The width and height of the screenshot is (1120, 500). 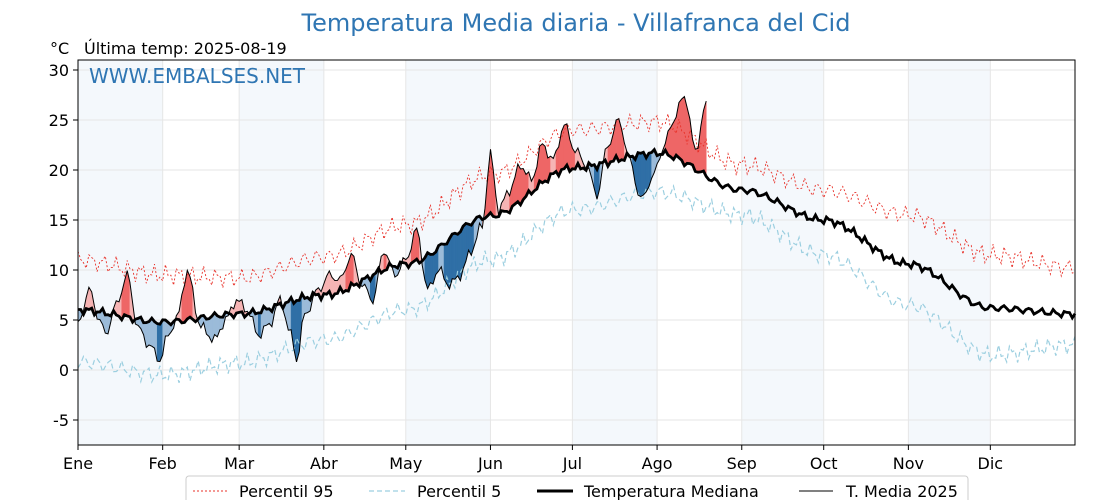 What do you see at coordinates (59, 48) in the screenshot?
I see `unit-label: °C` at bounding box center [59, 48].